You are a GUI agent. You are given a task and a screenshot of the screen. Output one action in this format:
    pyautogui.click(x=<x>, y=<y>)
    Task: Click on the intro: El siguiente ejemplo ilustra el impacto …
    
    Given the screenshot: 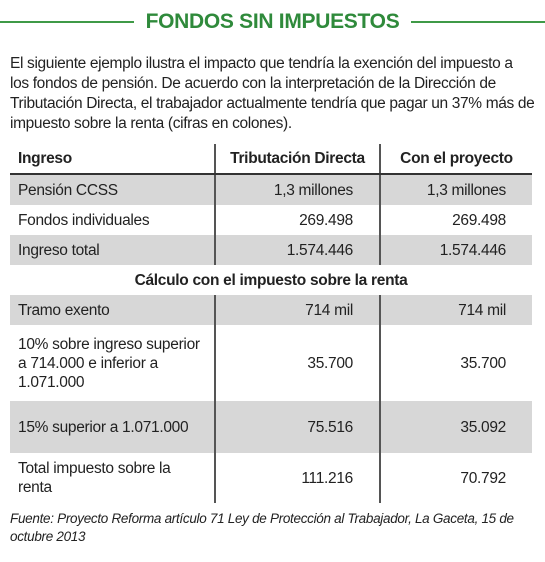 What is the action you would take?
    pyautogui.click(x=272, y=93)
    